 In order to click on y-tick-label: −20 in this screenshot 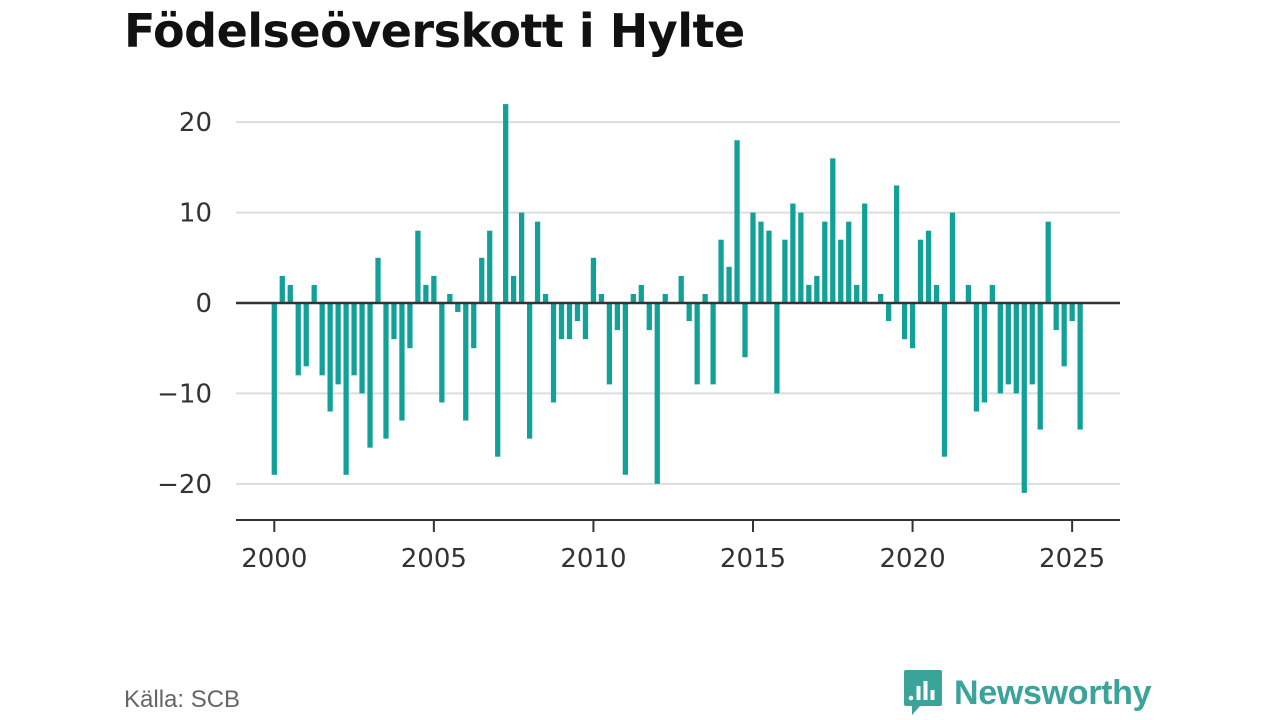, I will do `click(184, 485)`.